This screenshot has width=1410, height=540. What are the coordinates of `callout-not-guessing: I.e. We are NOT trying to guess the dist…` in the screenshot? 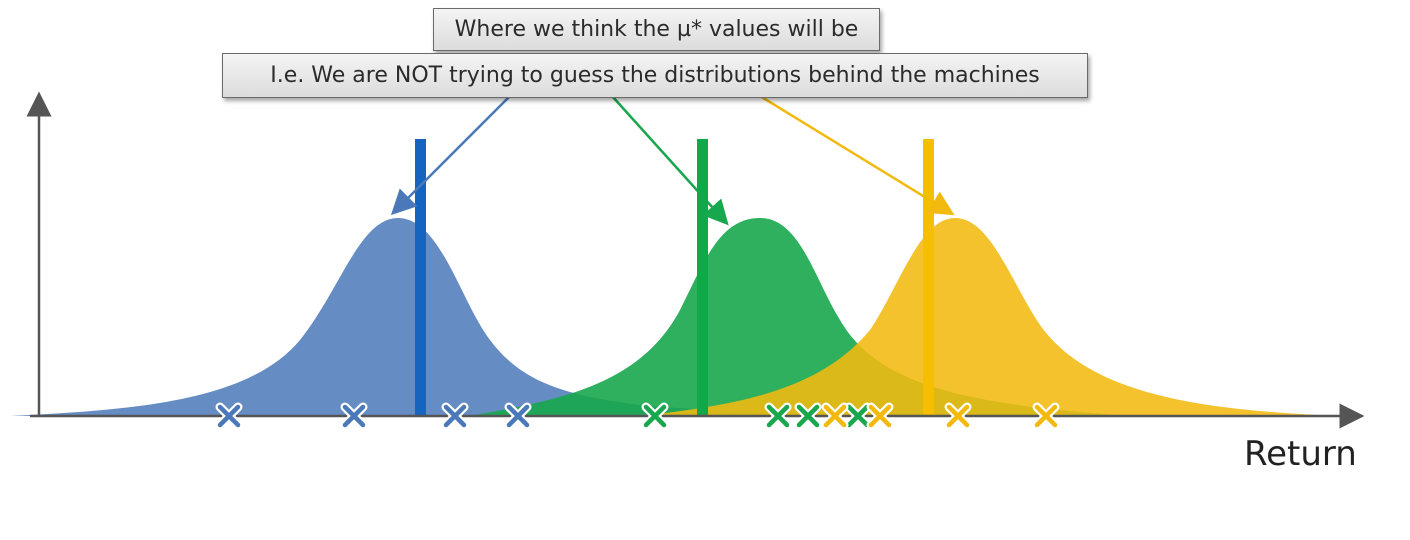 It's located at (655, 75).